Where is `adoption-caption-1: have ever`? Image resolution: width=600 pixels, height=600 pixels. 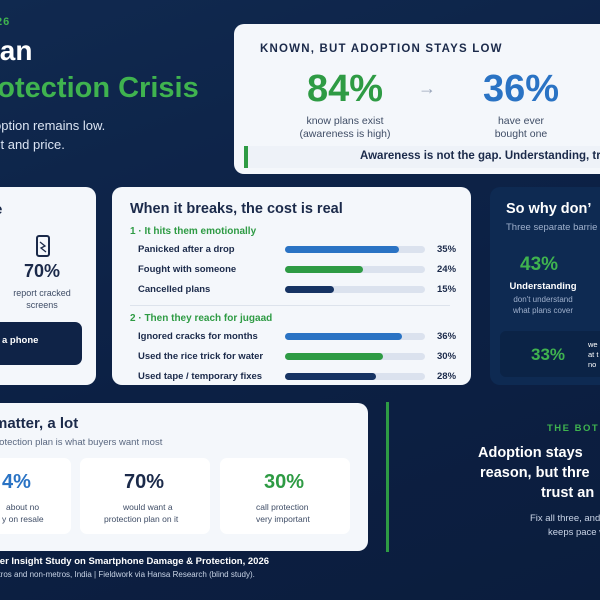
adoption-caption-1: have ever is located at coordinates (521, 121).